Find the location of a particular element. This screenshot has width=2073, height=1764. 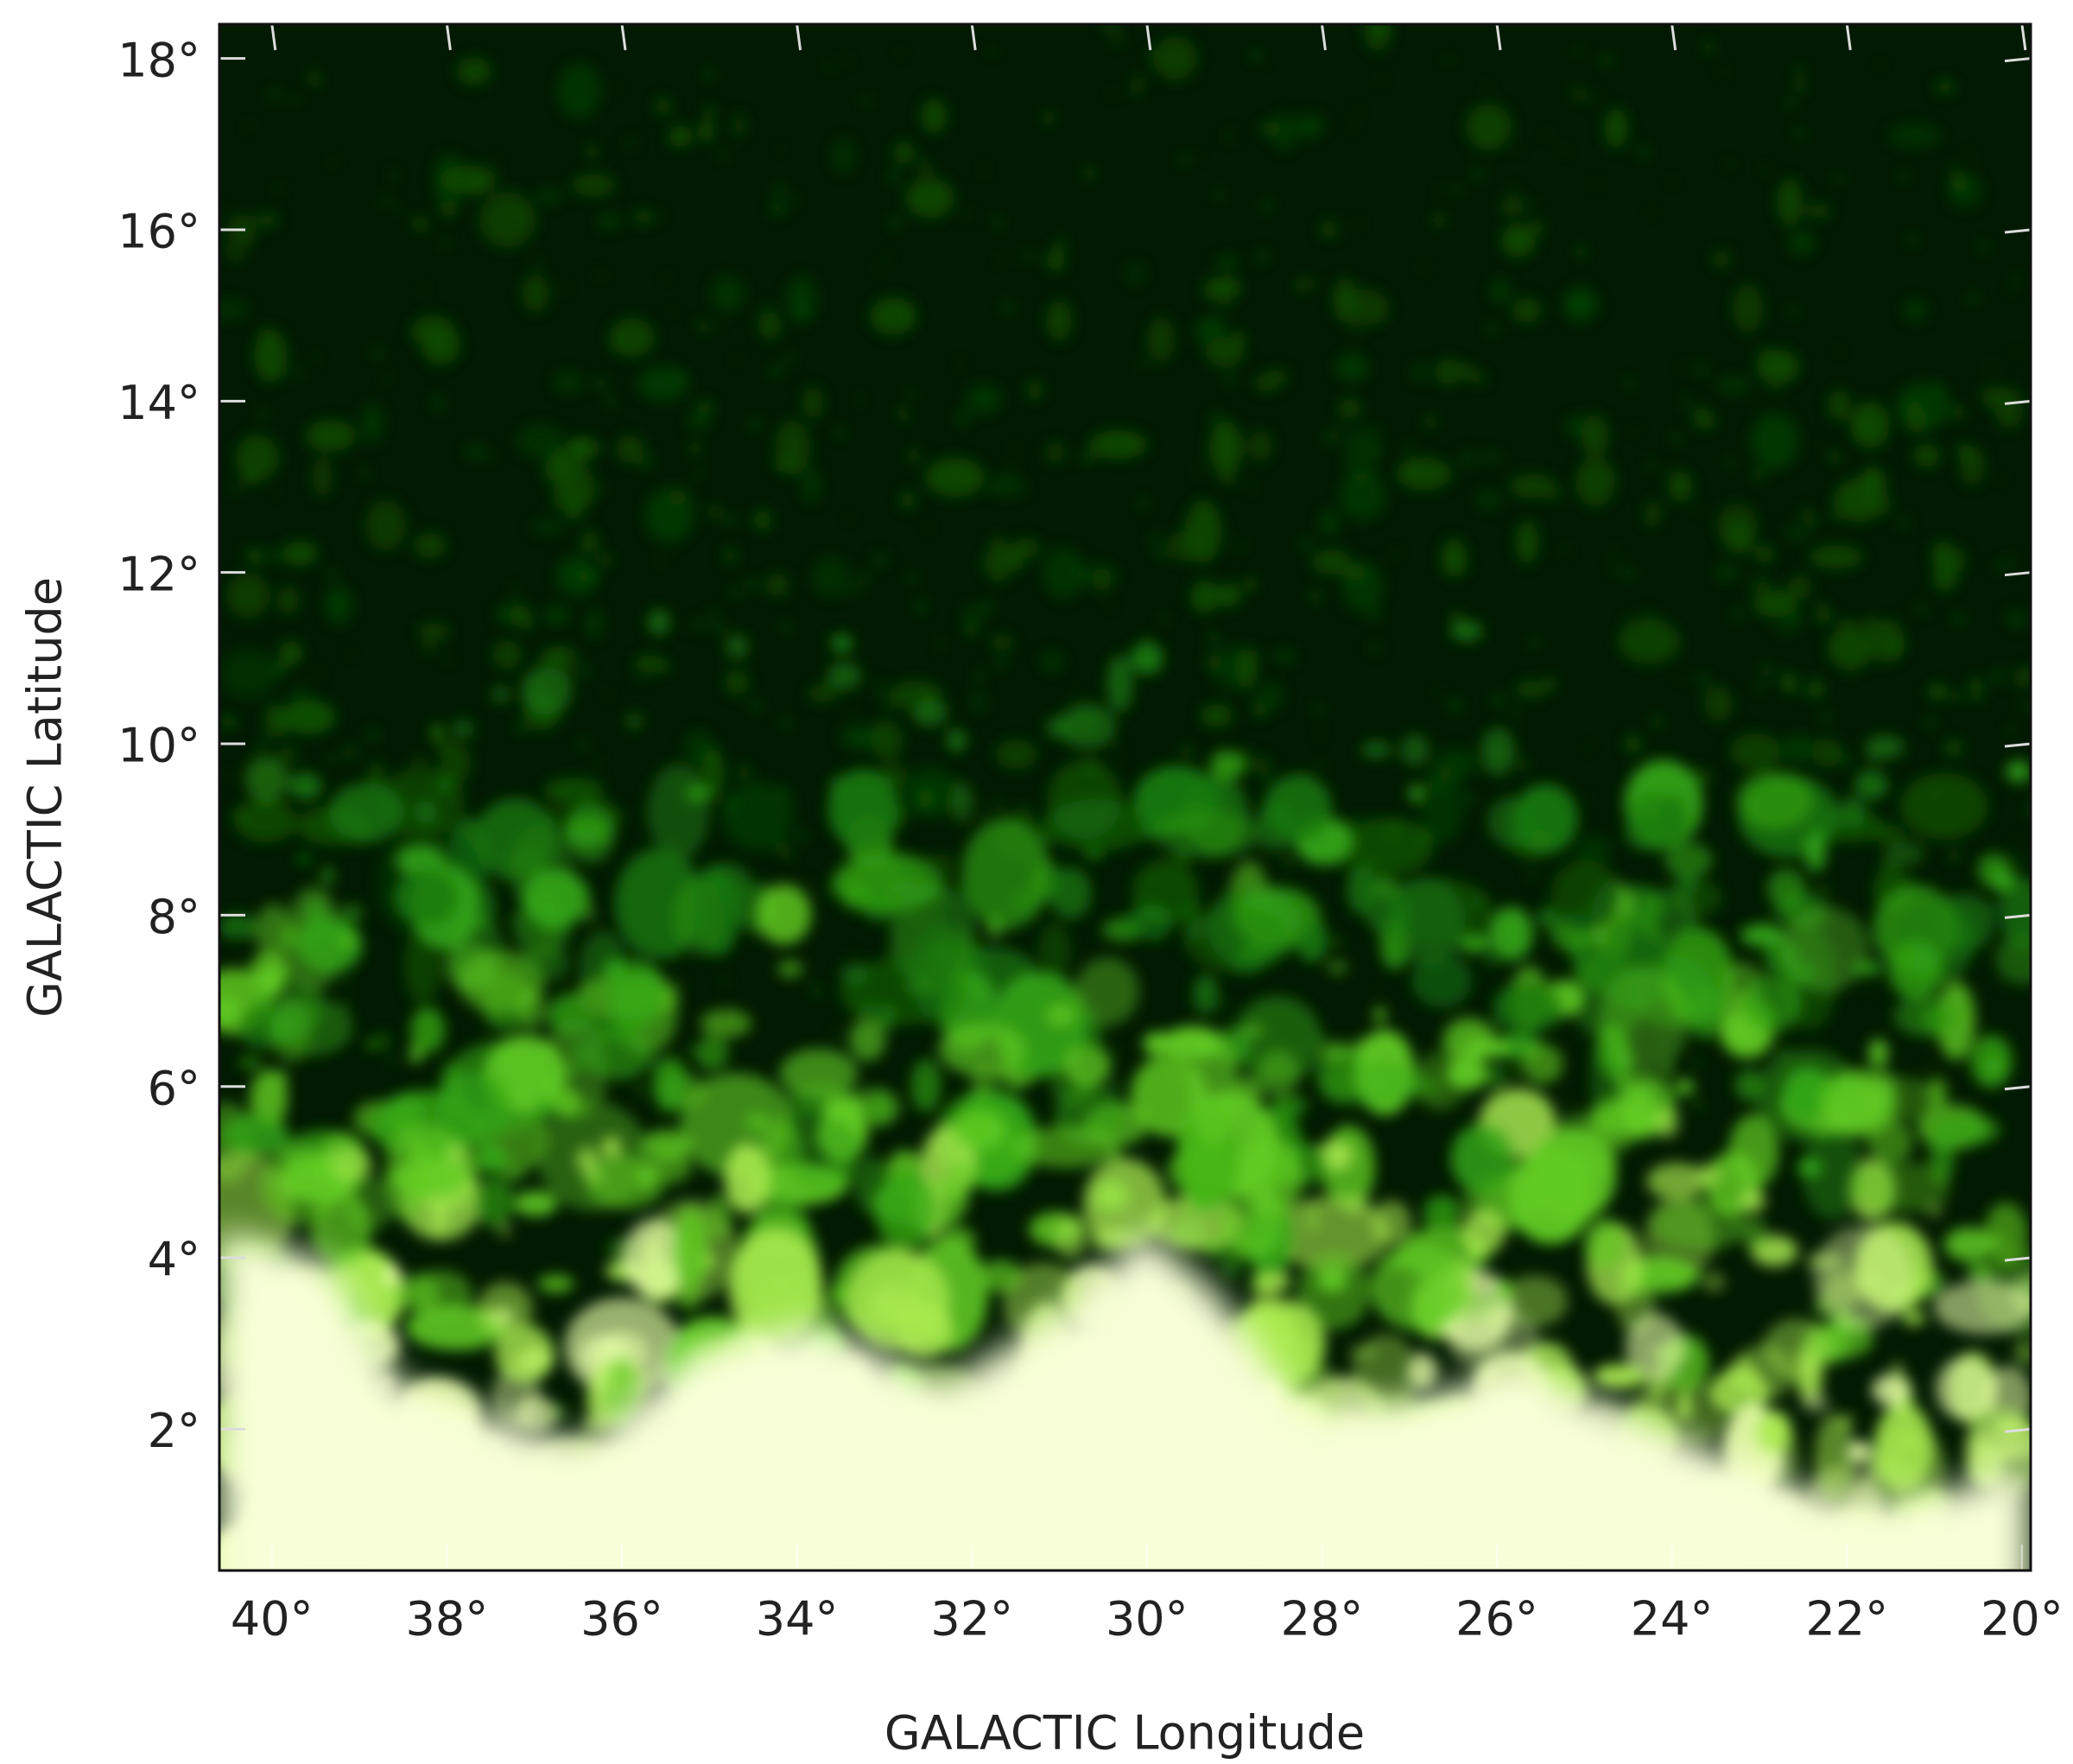

y-tick-label: 4° is located at coordinates (174, 1260).